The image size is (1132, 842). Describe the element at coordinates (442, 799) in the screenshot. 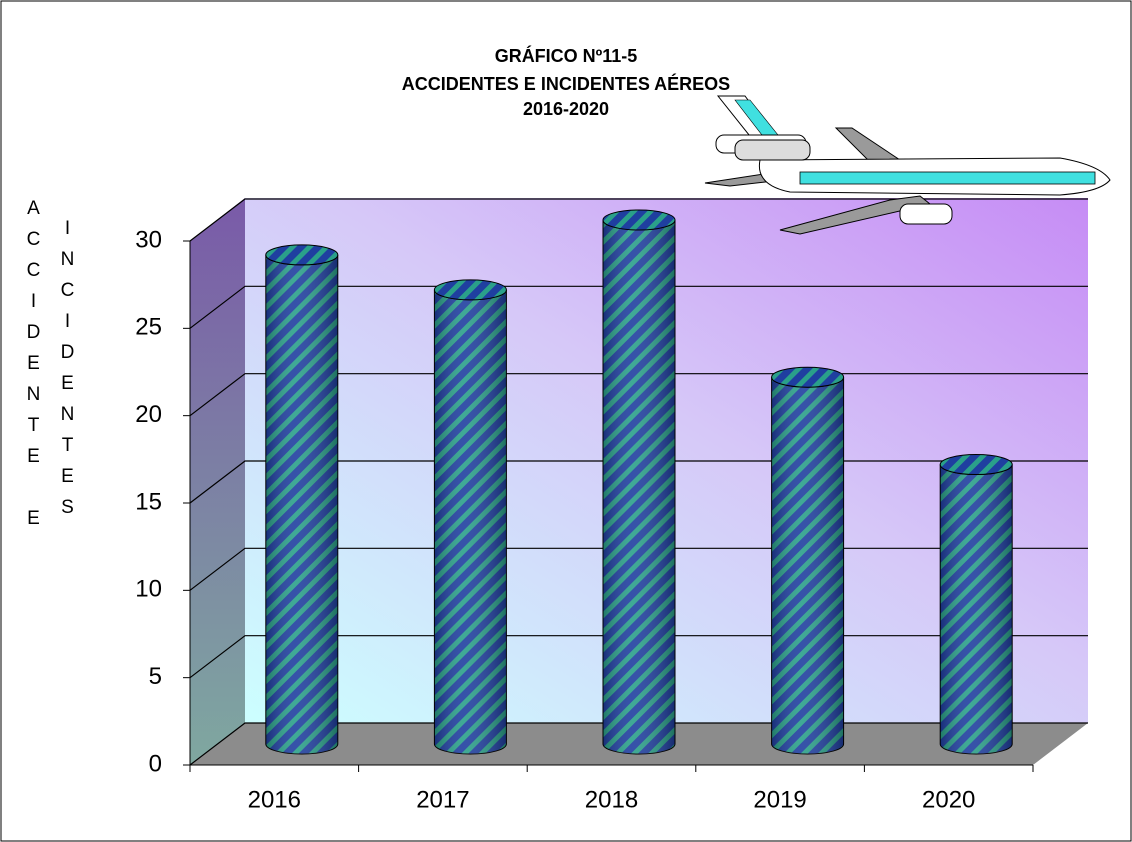

I see `x-tick-label: 2017` at that location.